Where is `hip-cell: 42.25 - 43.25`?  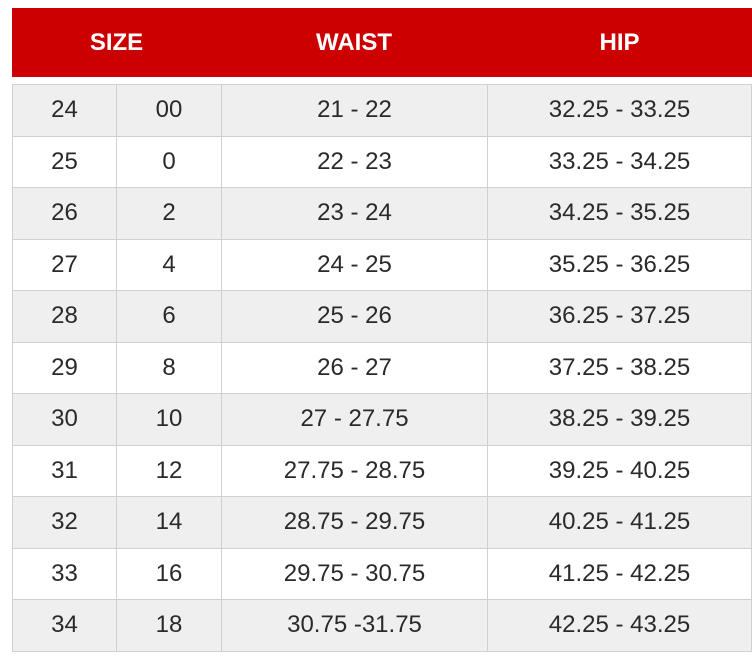
hip-cell: 42.25 - 43.25 is located at coordinates (619, 625).